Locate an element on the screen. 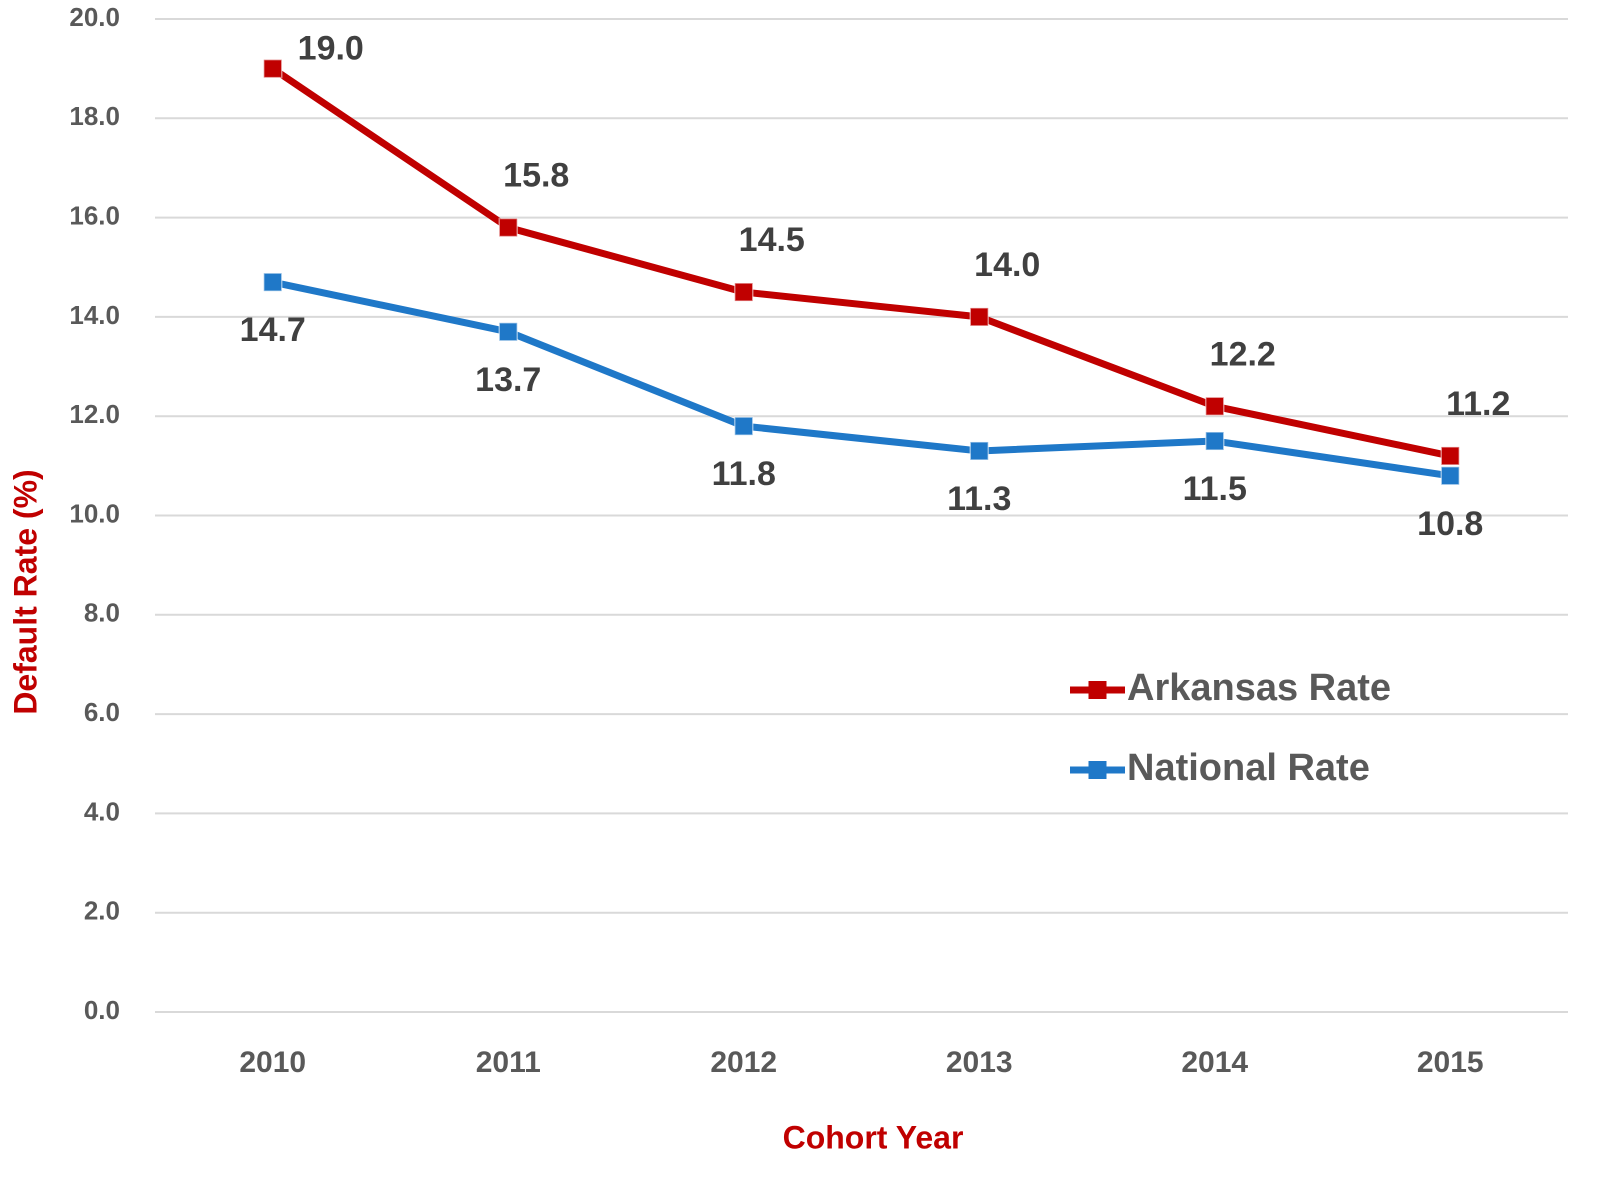 The width and height of the screenshot is (1604, 1187). data-label: 11.3 is located at coordinates (979, 499).